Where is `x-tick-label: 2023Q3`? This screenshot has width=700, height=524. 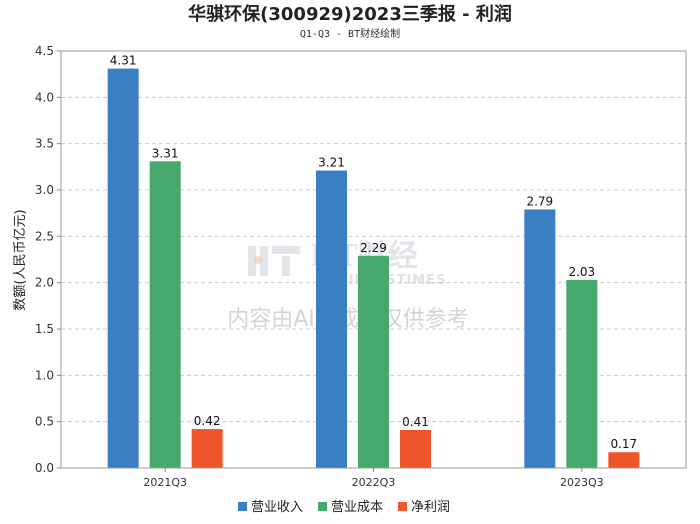 x-tick-label: 2023Q3 is located at coordinates (582, 482).